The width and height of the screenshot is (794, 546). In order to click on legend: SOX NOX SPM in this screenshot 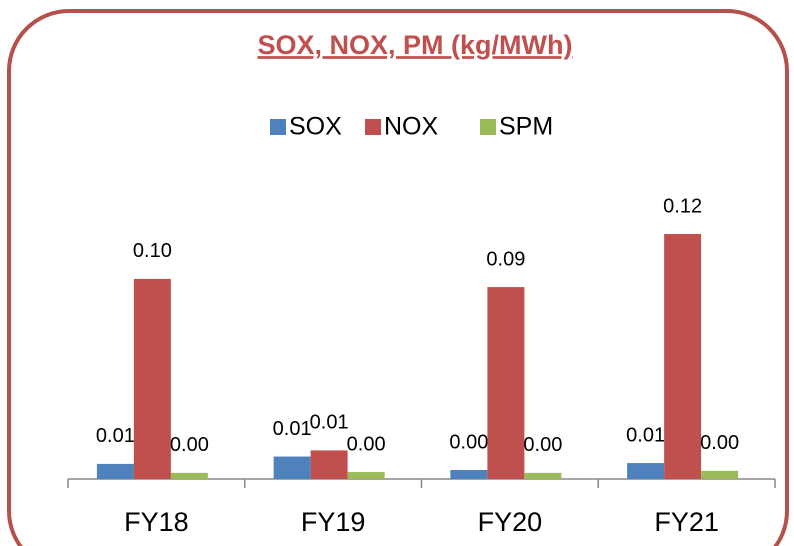, I will do `click(411, 127)`.